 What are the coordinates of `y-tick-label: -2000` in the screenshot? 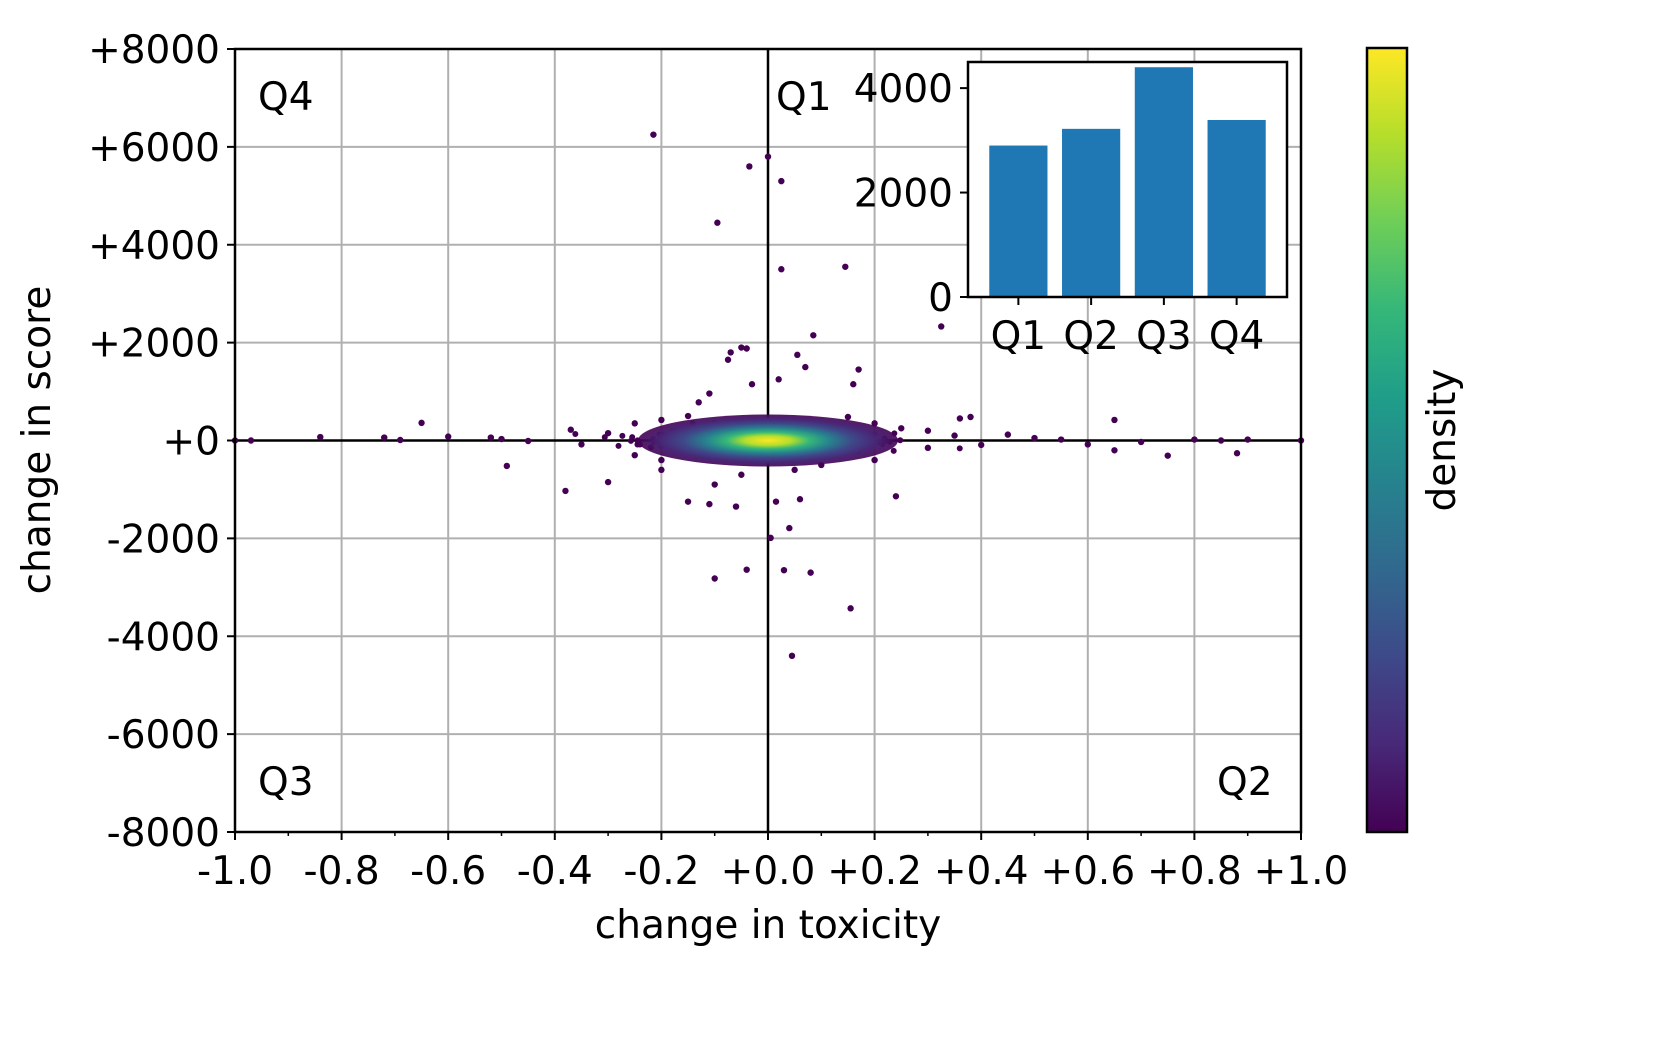 It's located at (163, 539).